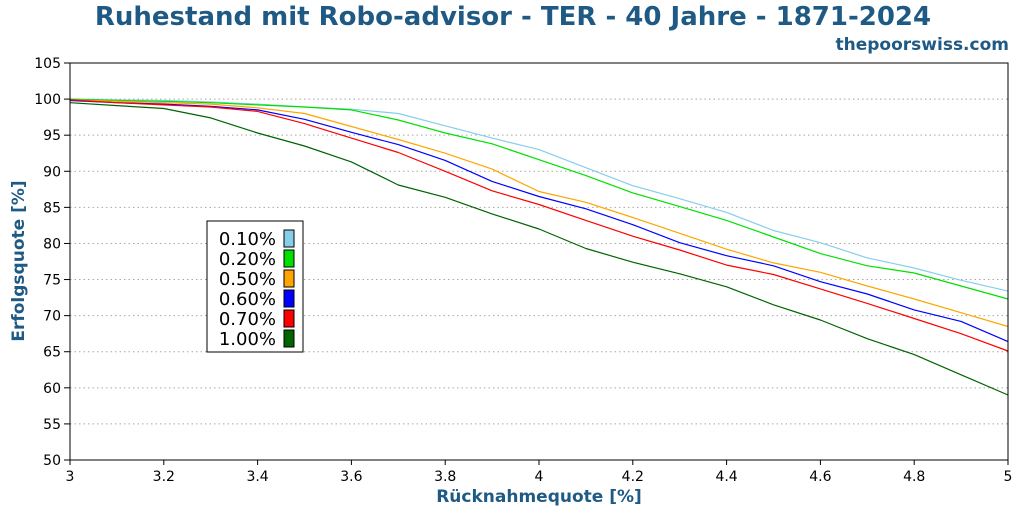  I want to click on legend-label: 1.00%, so click(247, 339).